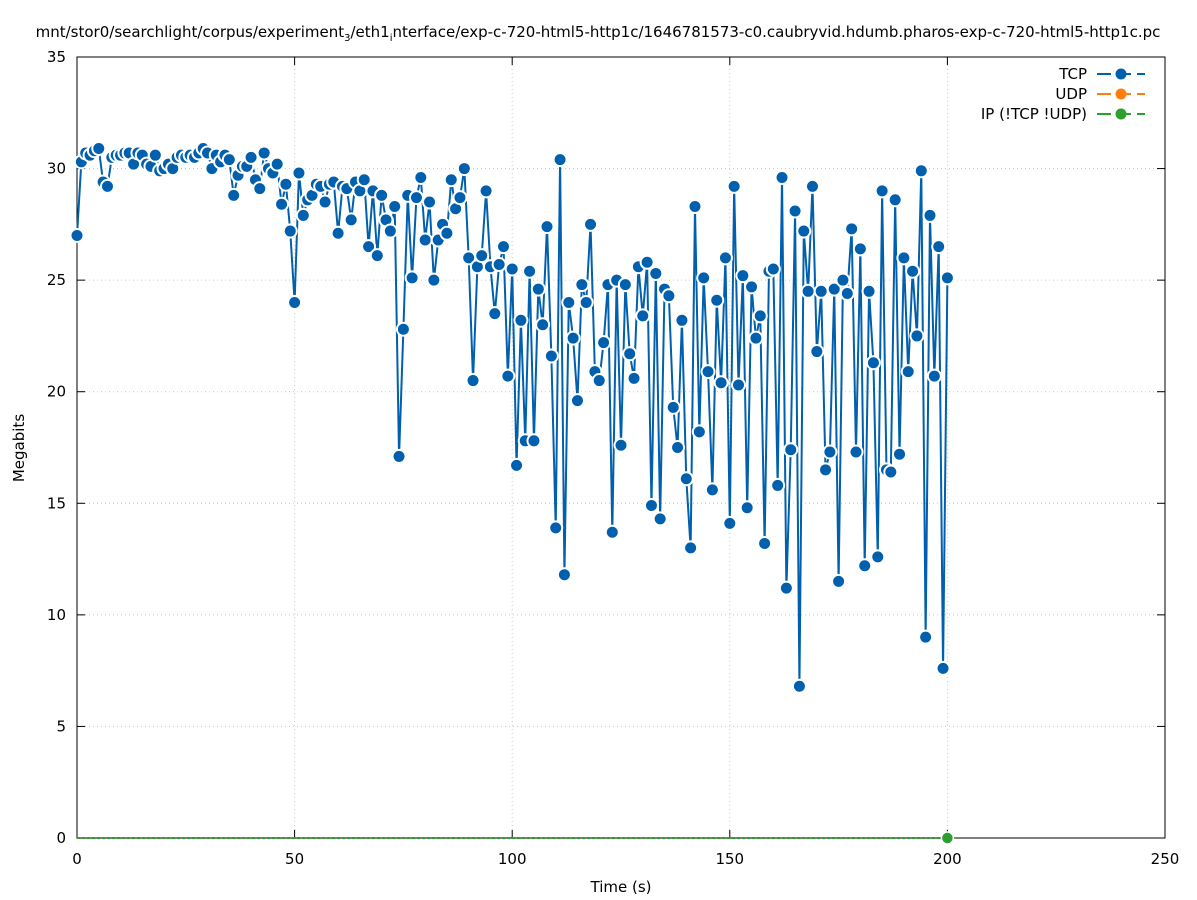 This screenshot has width=1197, height=900. Describe the element at coordinates (77, 859) in the screenshot. I see `x-tick-label: 0` at that location.